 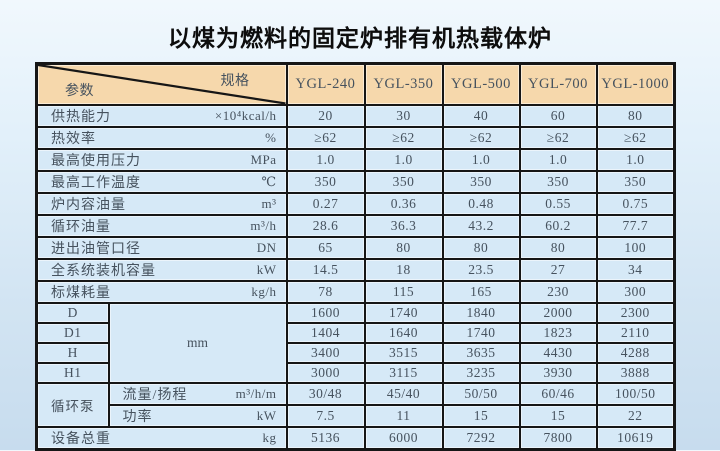 What do you see at coordinates (635, 203) in the screenshot?
I see `value-cell: 0.75` at bounding box center [635, 203].